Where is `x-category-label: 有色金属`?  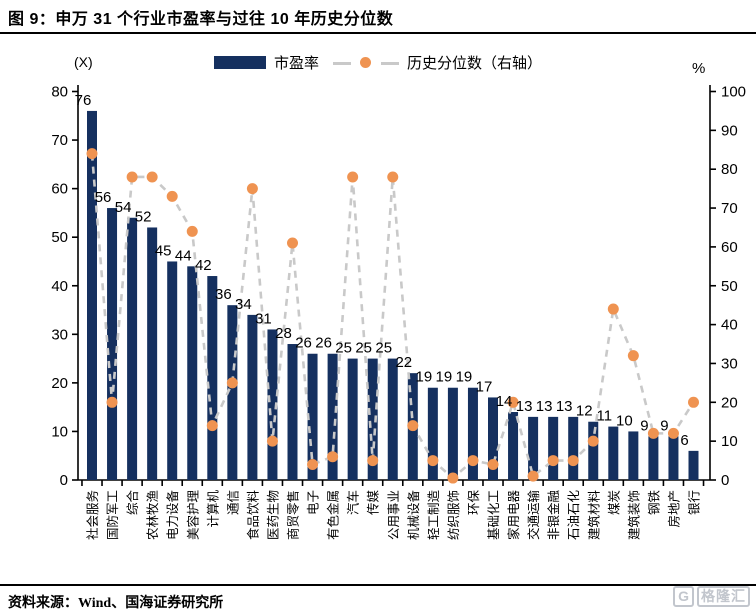 x-category-label: 有色金属 is located at coordinates (333, 515).